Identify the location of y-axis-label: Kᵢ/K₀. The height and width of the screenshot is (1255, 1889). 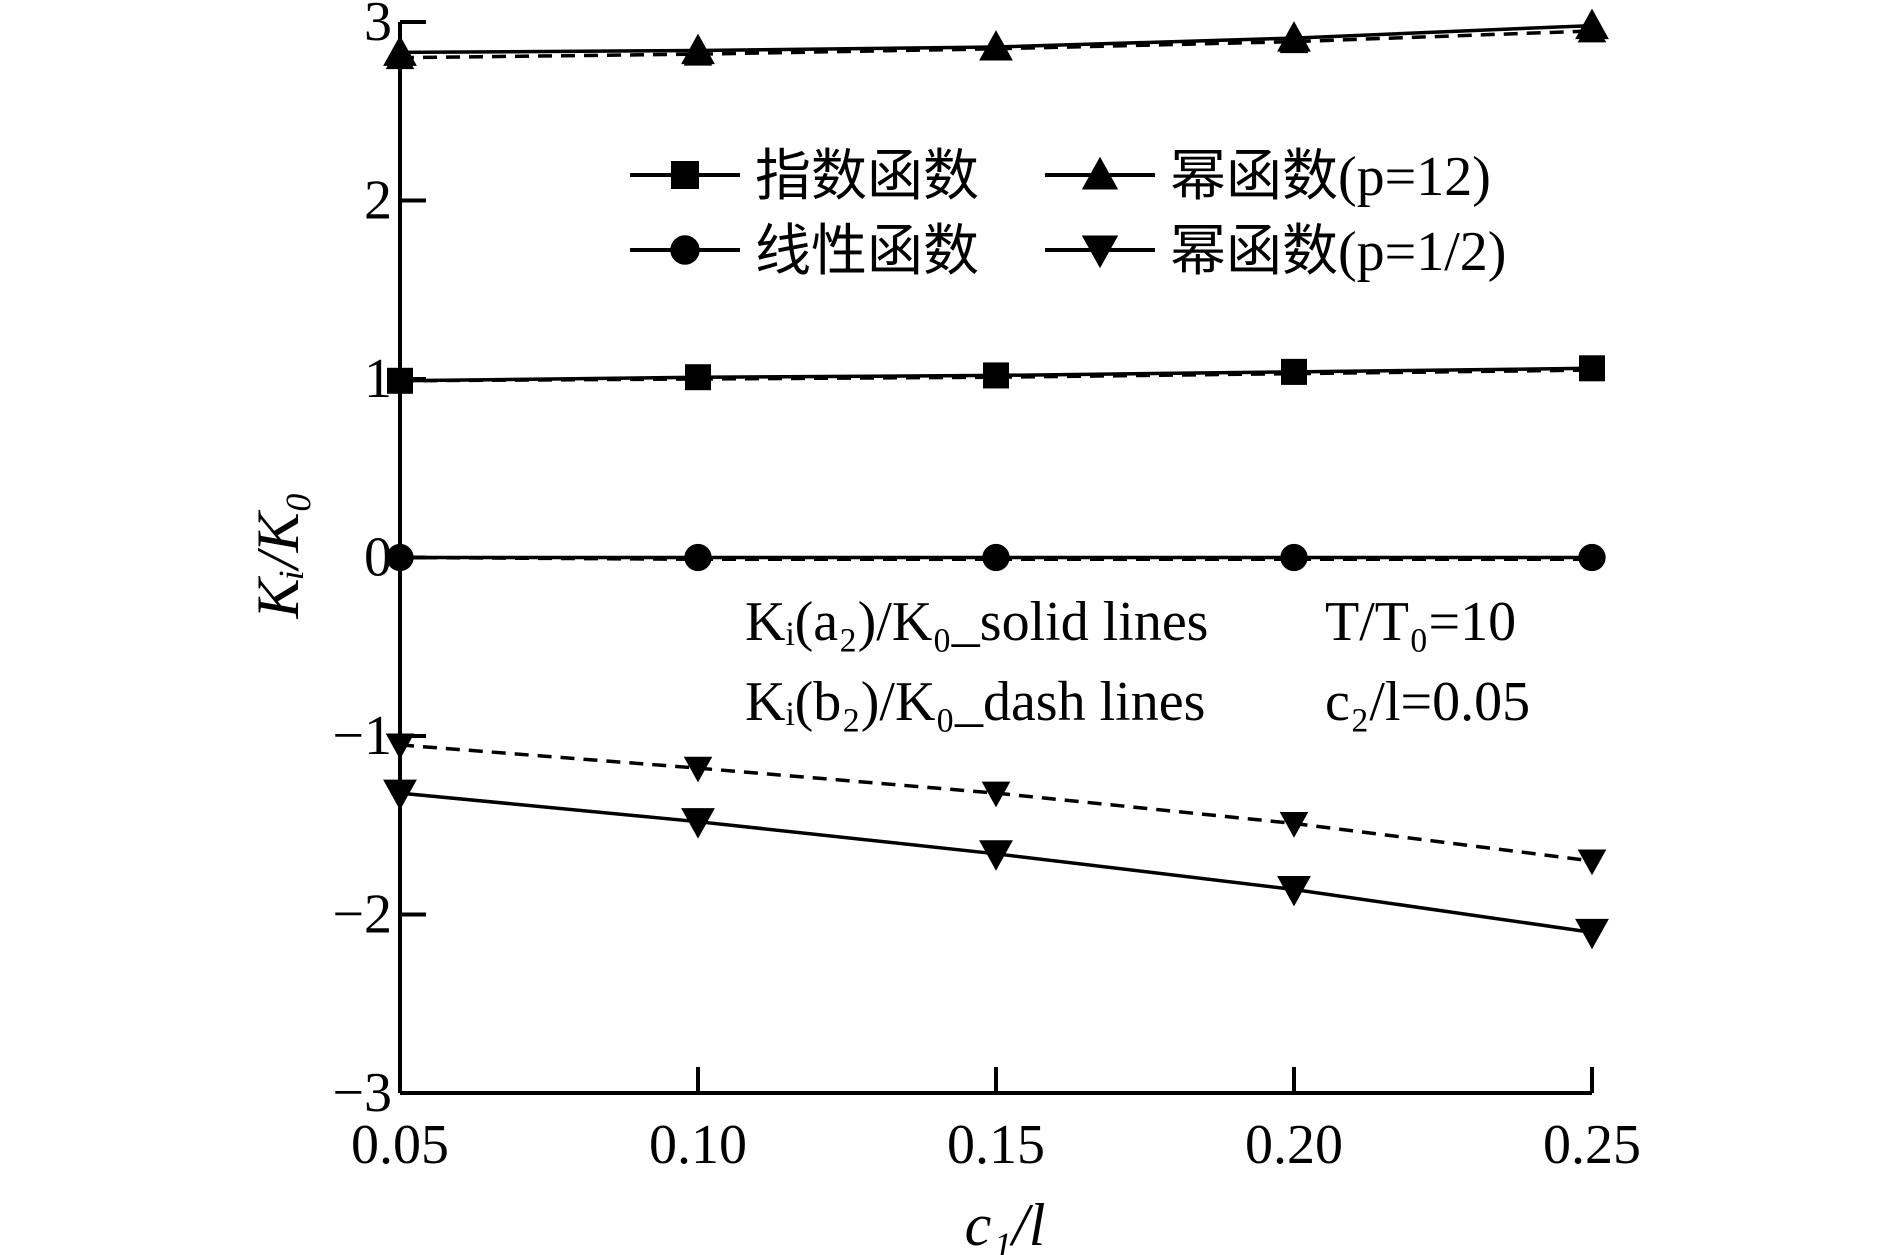
(278, 555).